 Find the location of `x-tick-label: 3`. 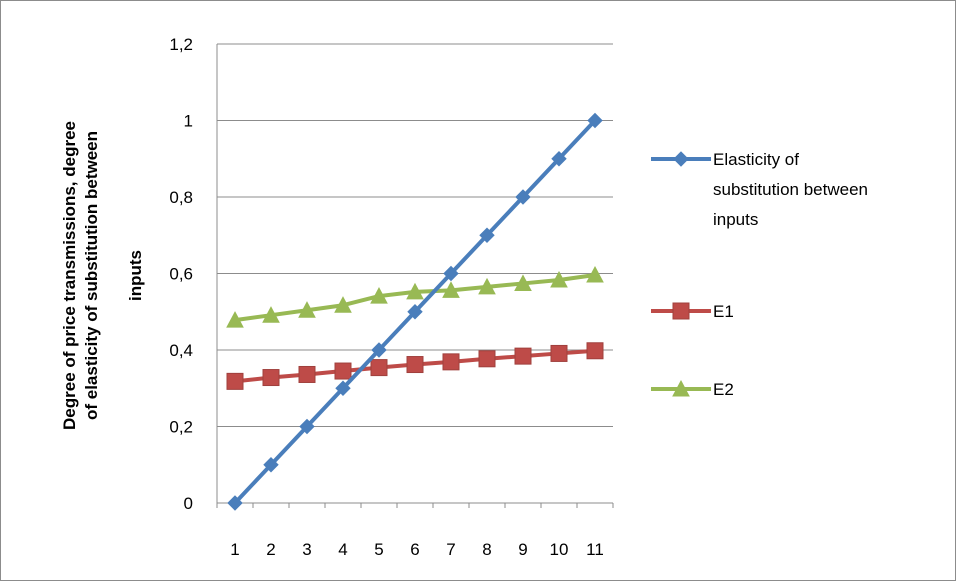

x-tick-label: 3 is located at coordinates (306, 549).